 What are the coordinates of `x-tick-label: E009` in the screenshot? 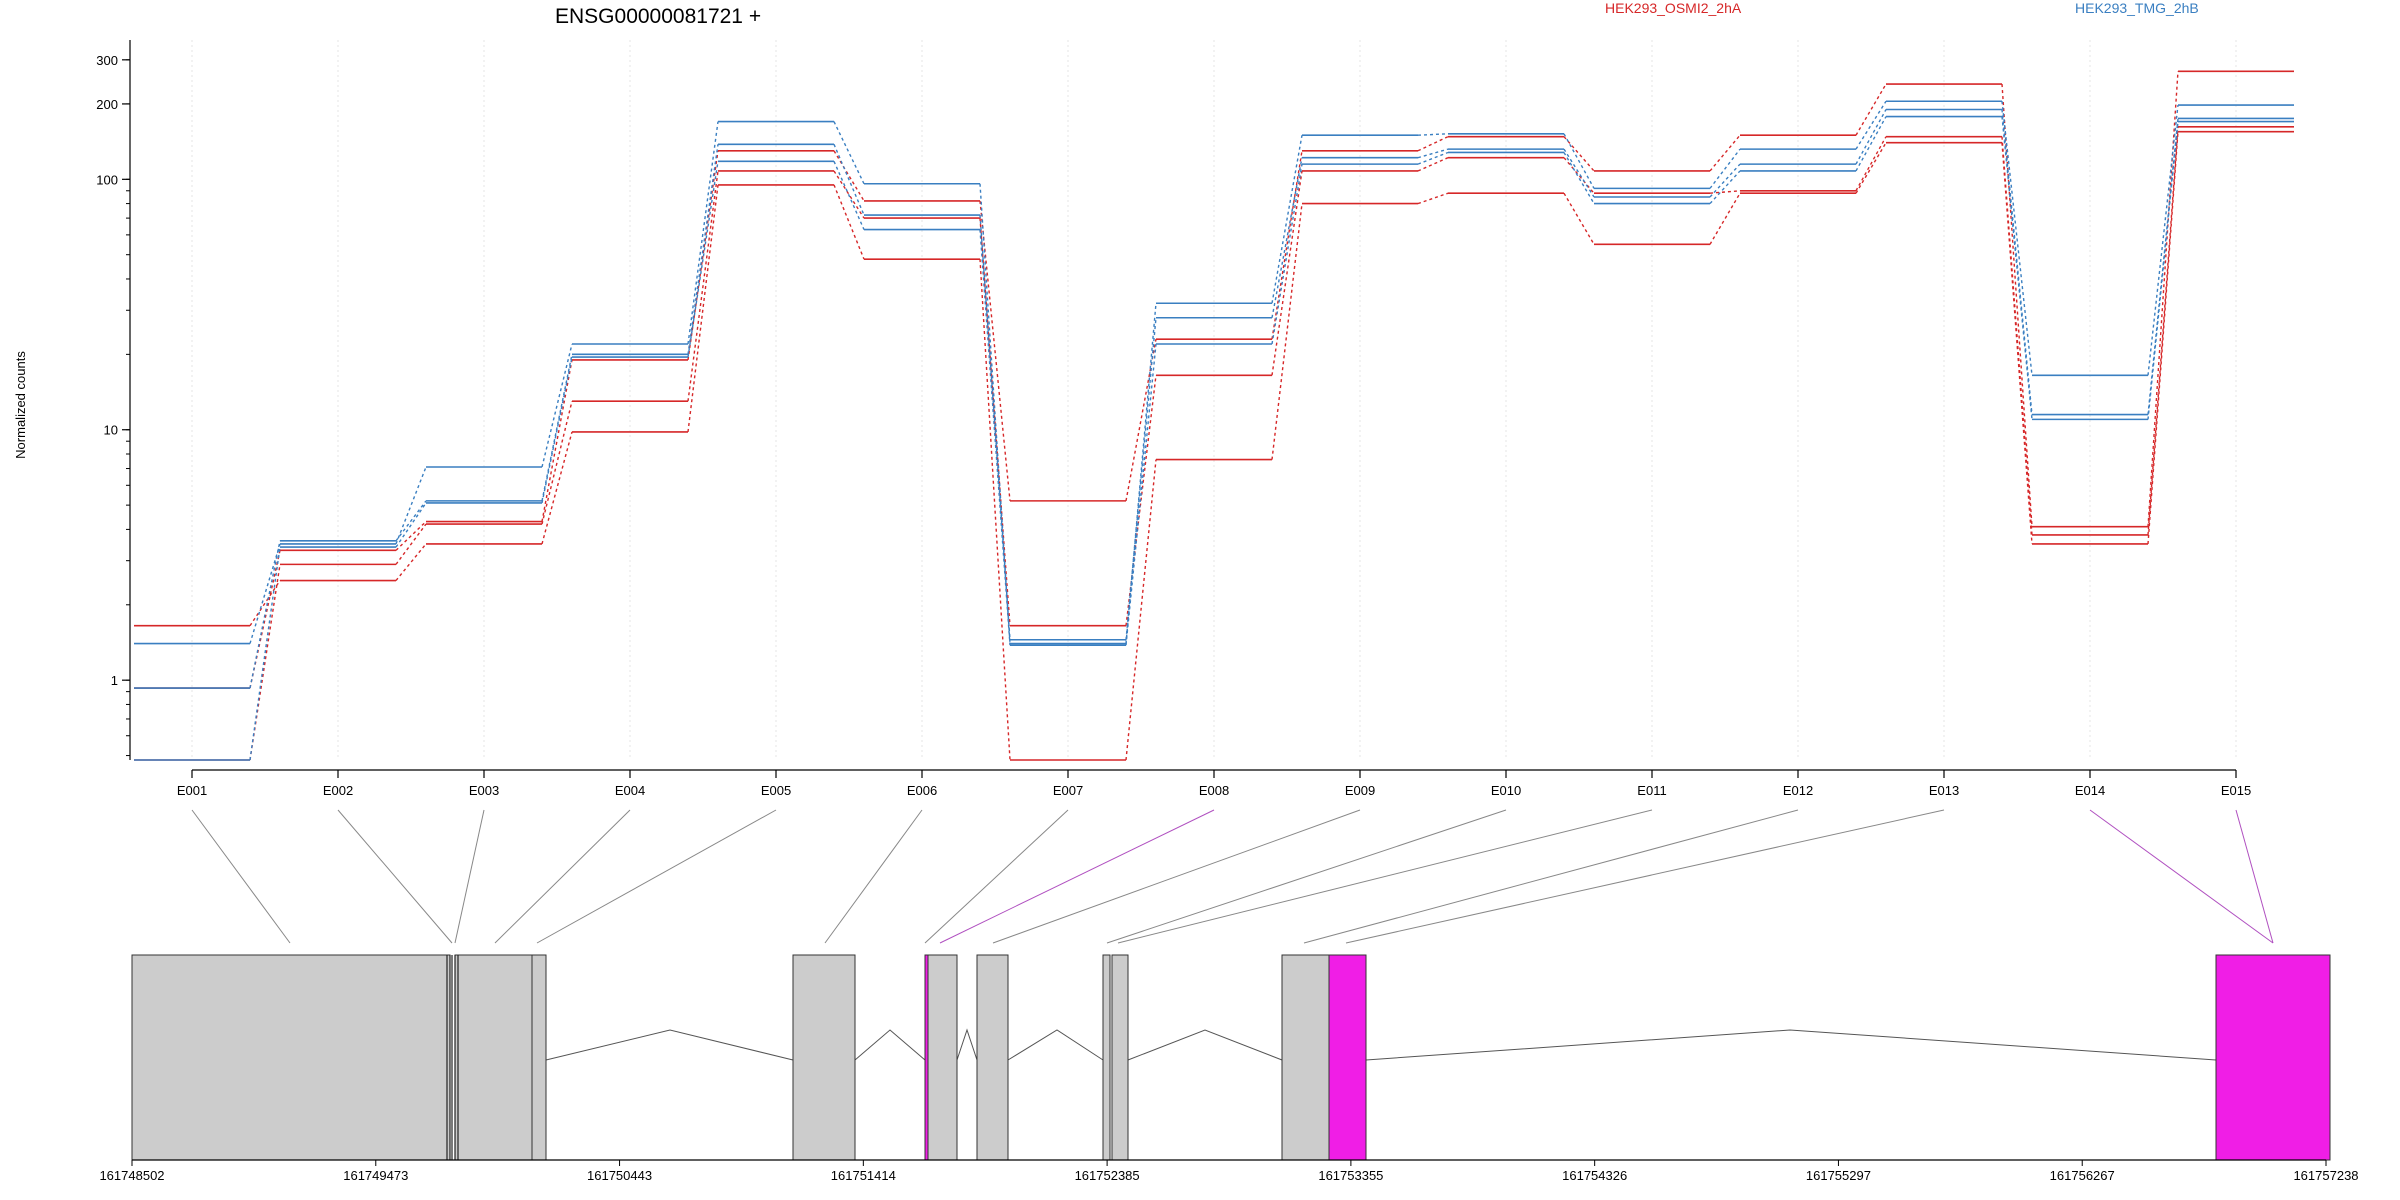 It's located at (1360, 790).